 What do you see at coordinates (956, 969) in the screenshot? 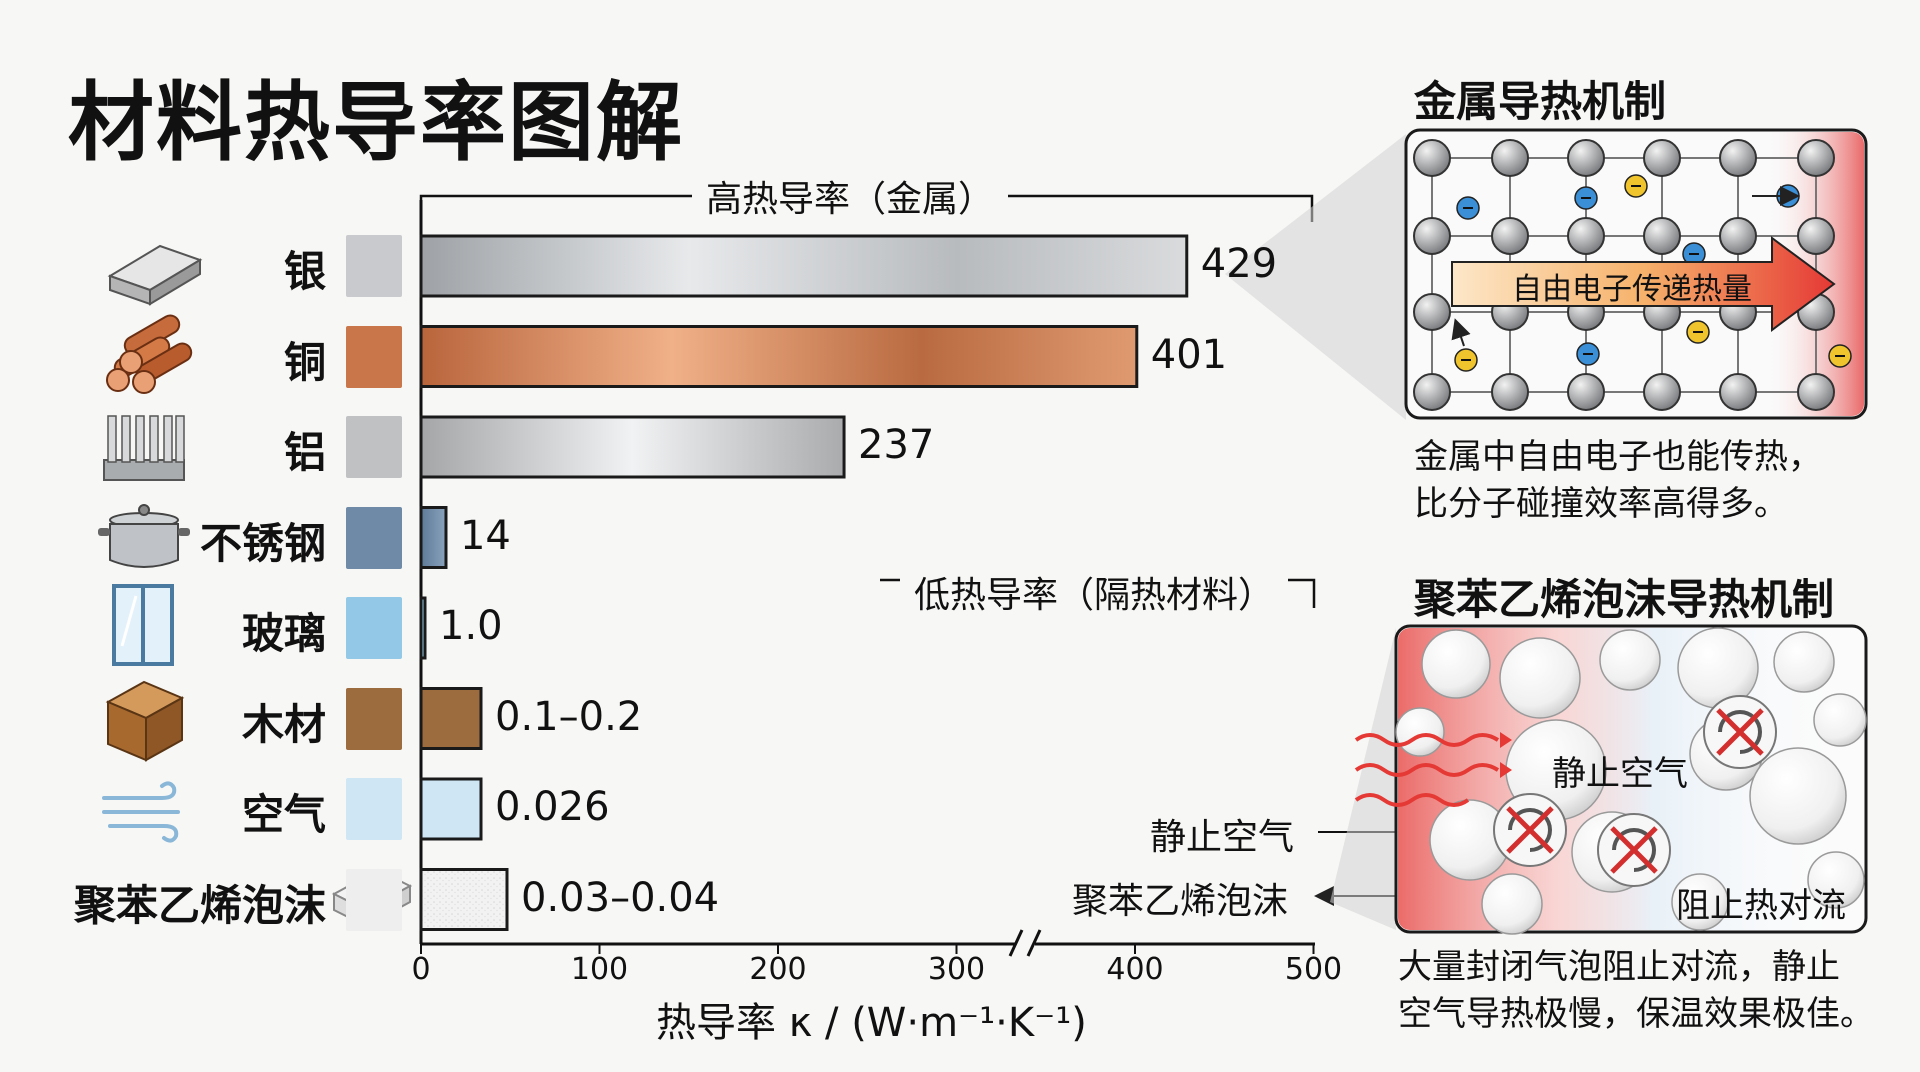
I see `x-tick-label: 300` at bounding box center [956, 969].